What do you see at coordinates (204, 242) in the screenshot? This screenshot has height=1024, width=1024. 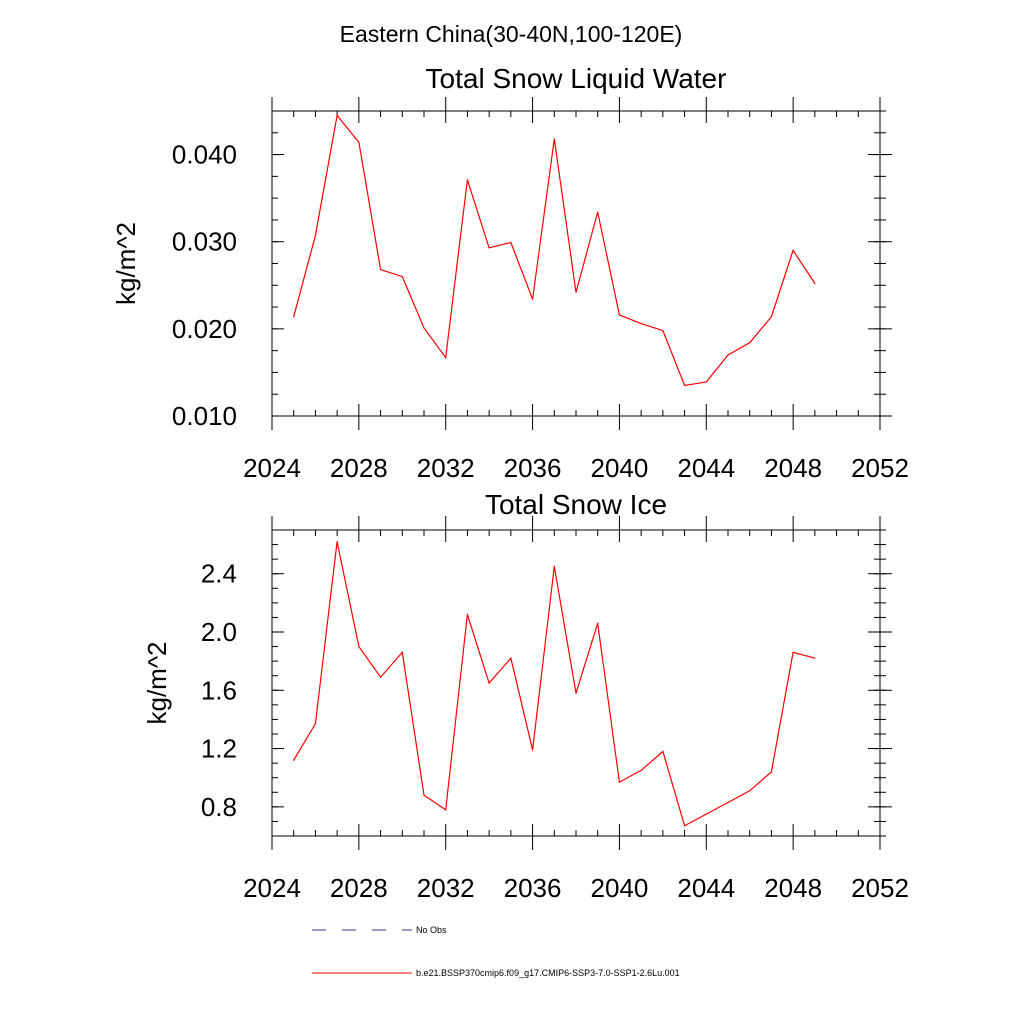 I see `y-tick-label: 0.030` at bounding box center [204, 242].